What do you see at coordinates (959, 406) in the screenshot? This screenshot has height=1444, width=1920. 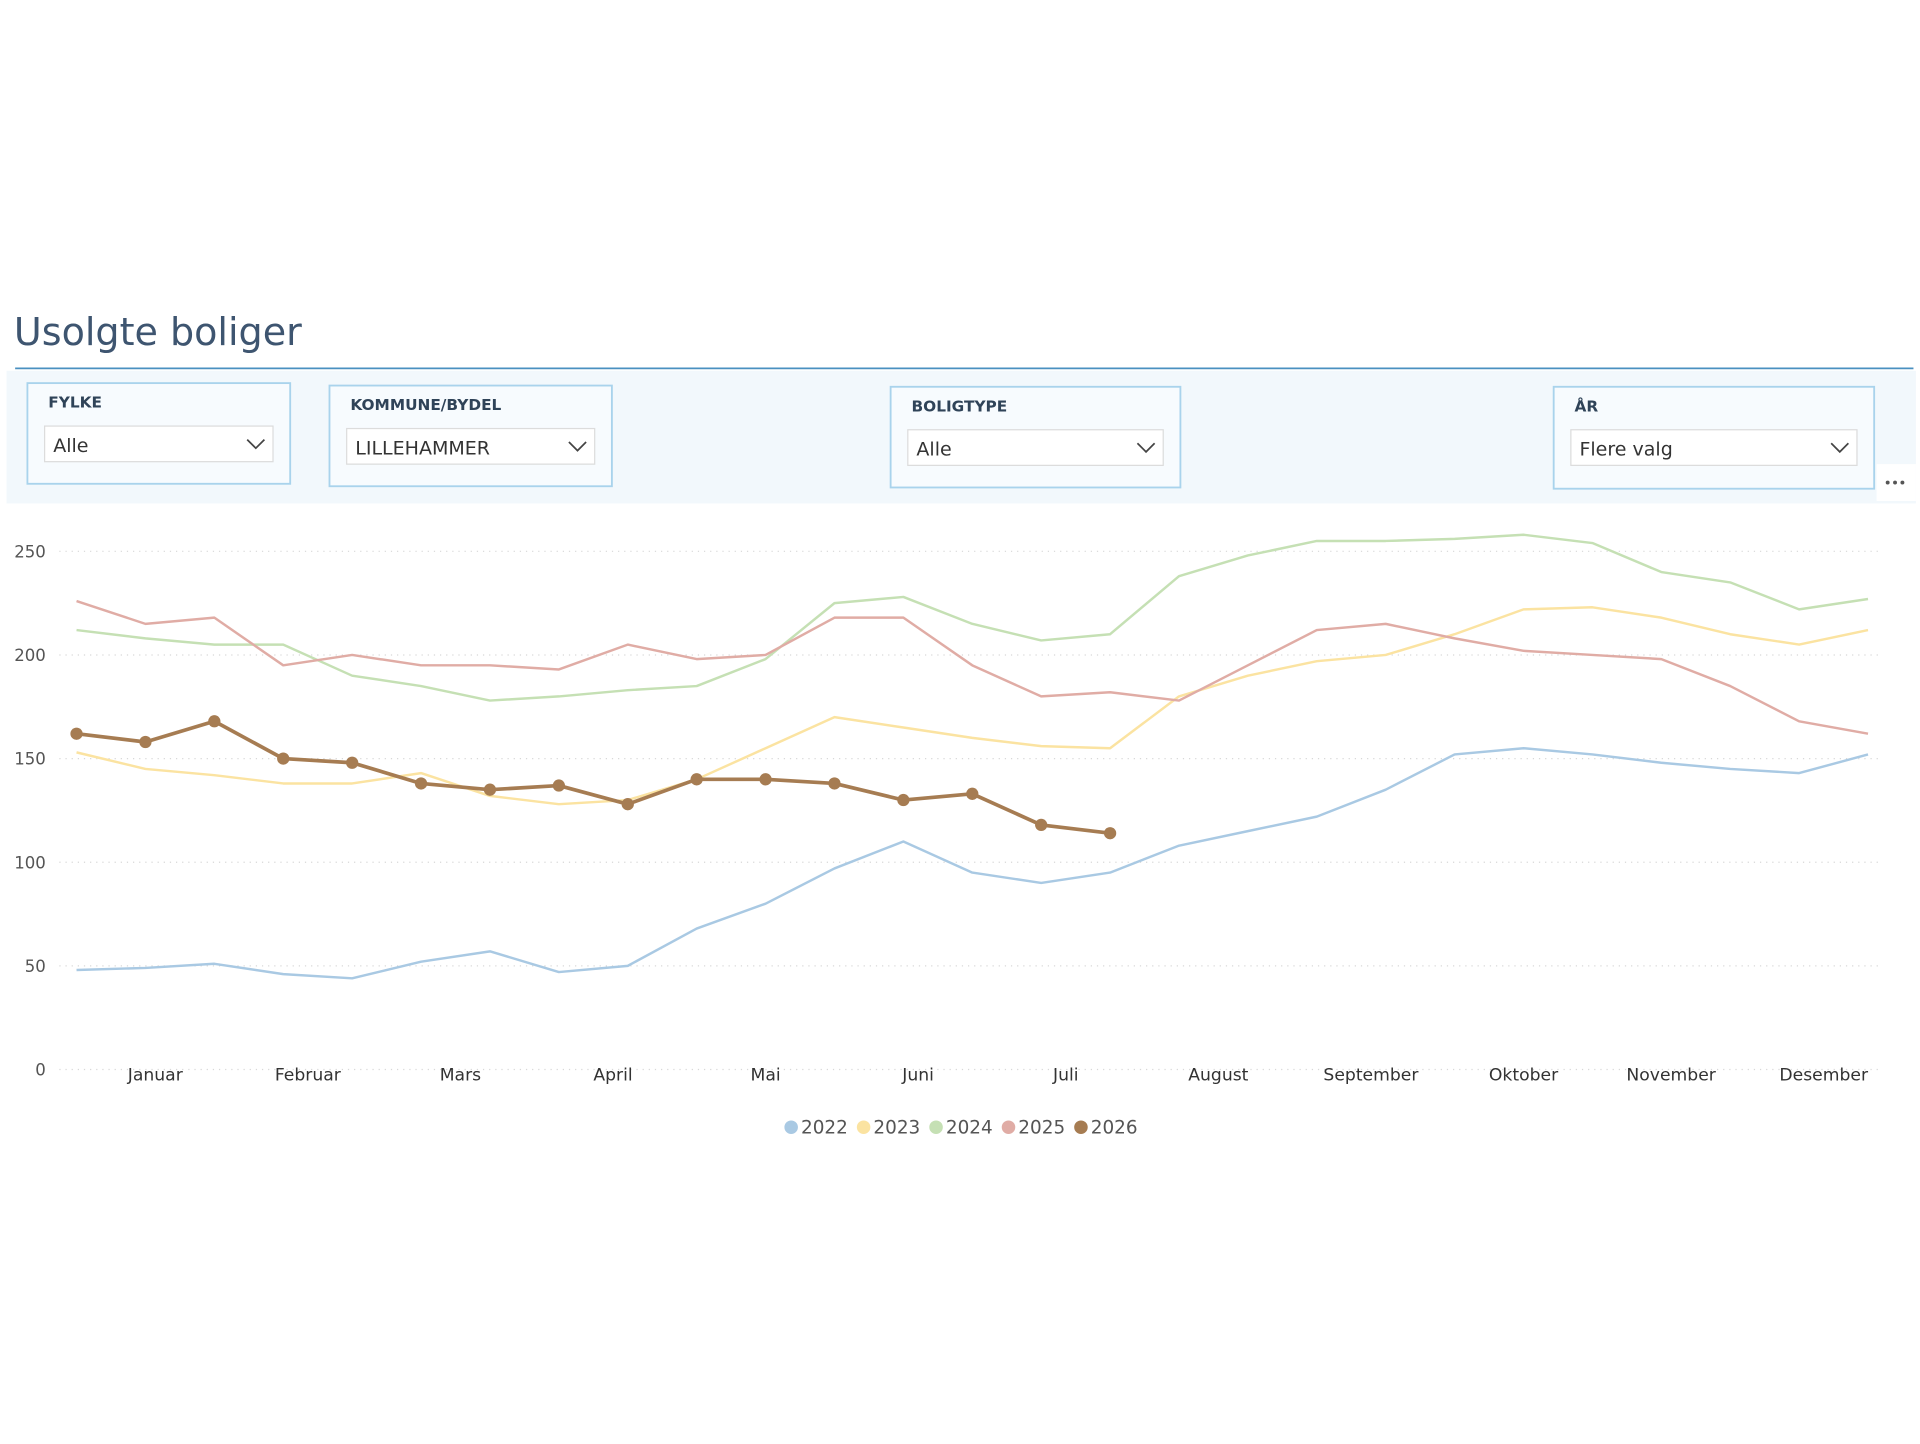 I see `slicer-label: BOLIGTYPE` at bounding box center [959, 406].